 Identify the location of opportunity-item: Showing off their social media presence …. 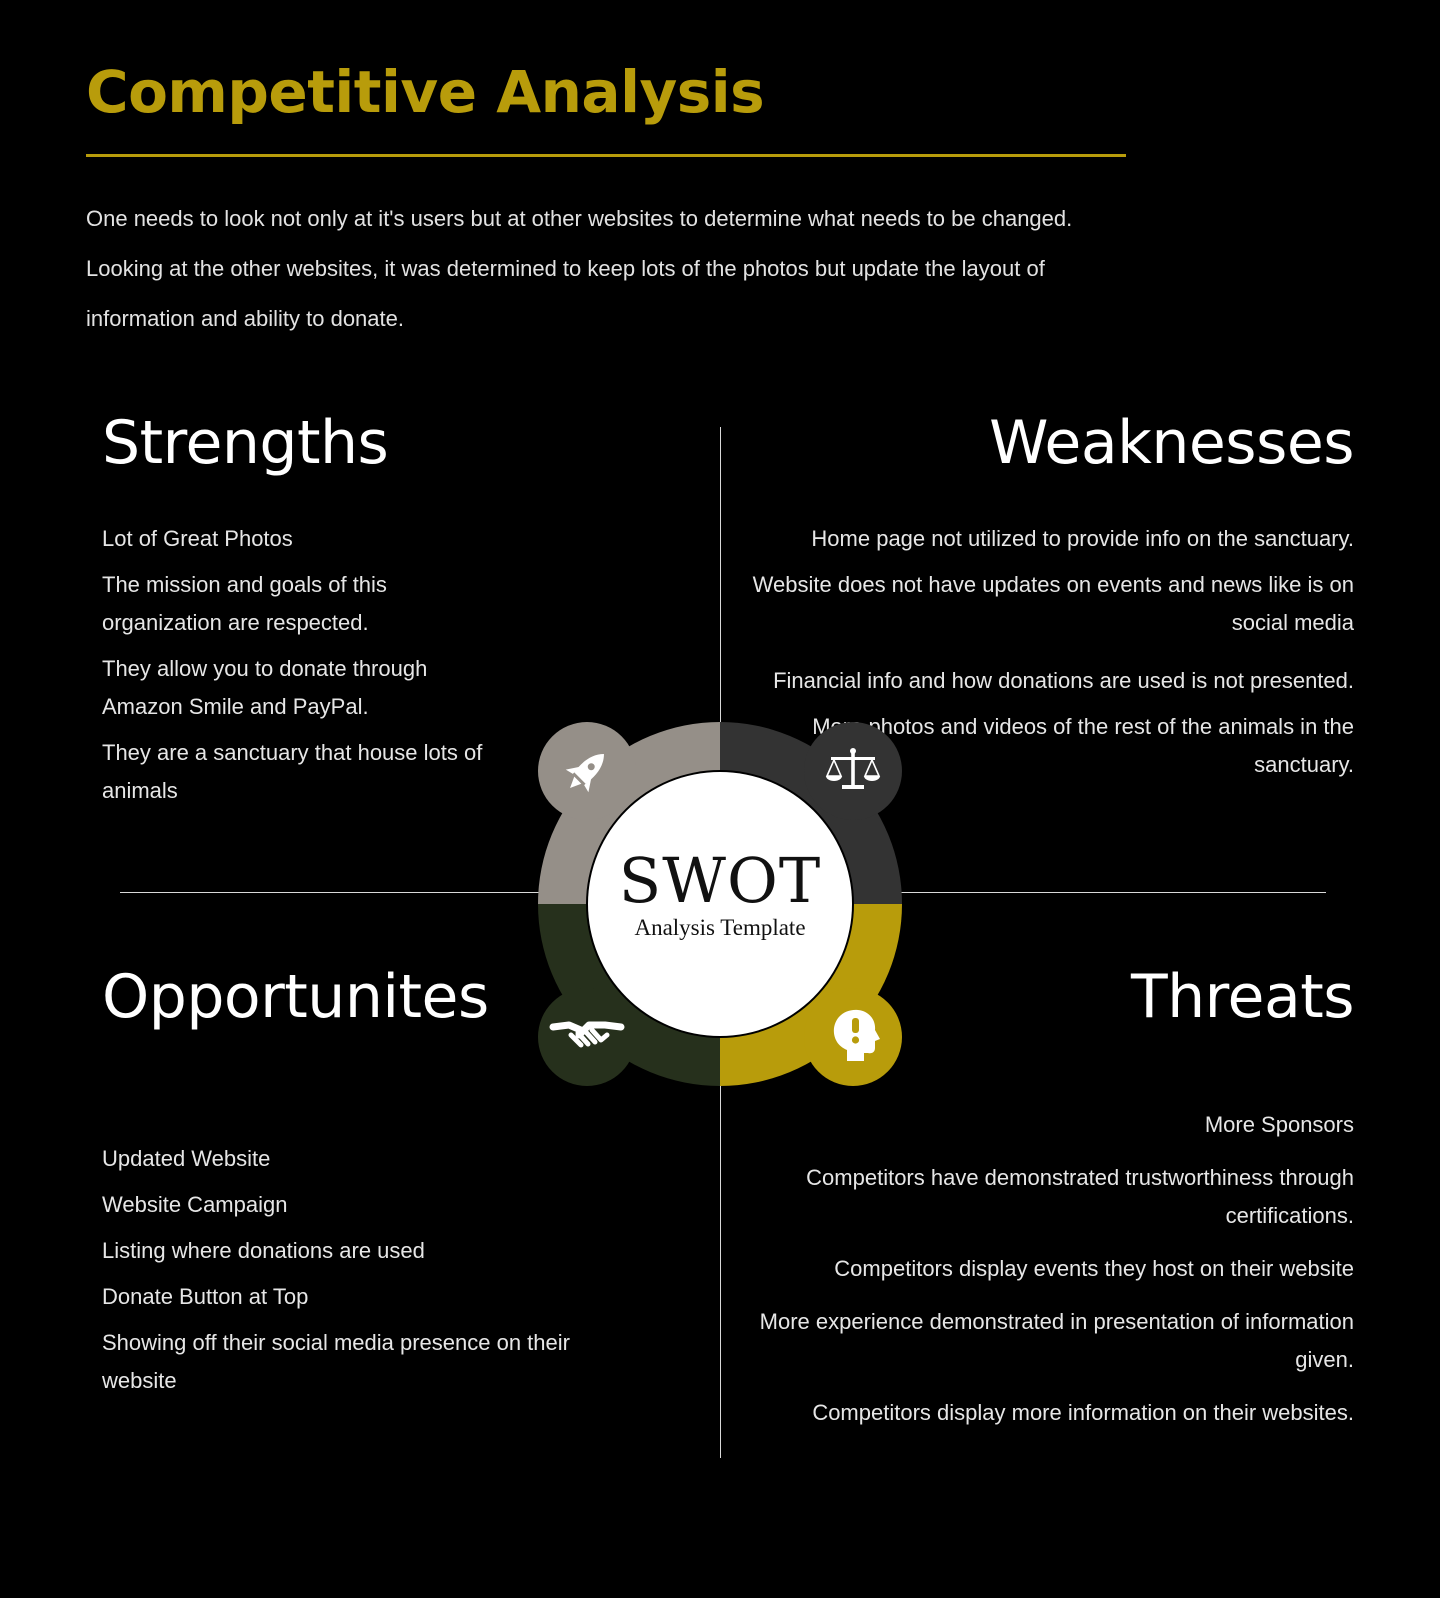
(336, 1361).